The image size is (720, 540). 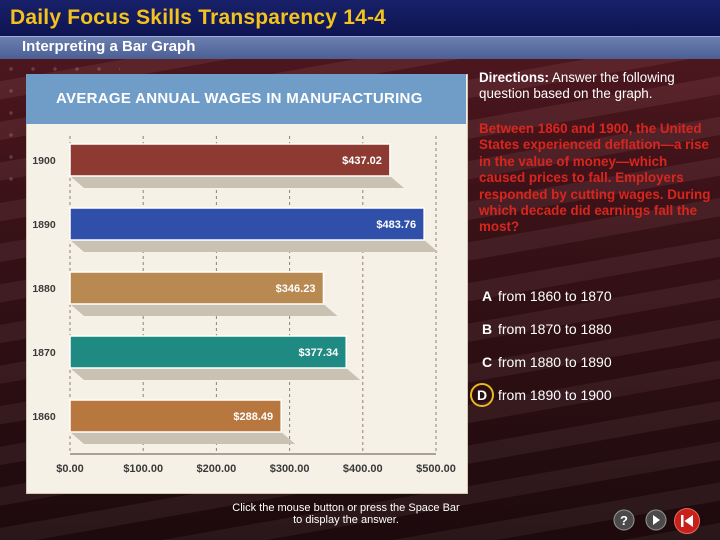 I want to click on help-icon: ?, so click(x=624, y=520).